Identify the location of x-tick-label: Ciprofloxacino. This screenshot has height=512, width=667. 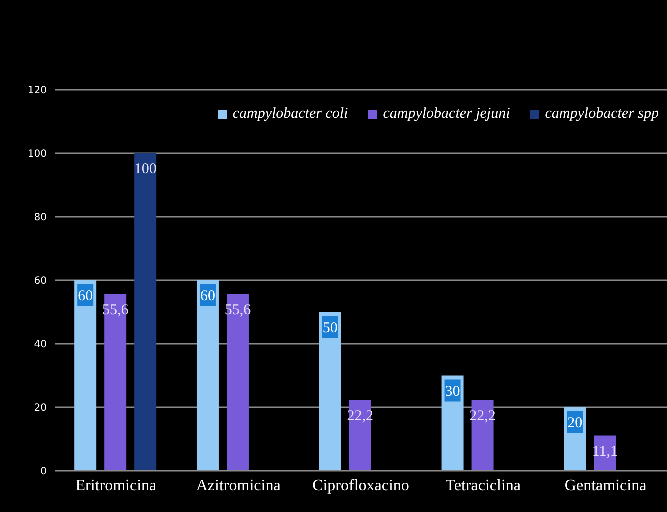
(361, 485).